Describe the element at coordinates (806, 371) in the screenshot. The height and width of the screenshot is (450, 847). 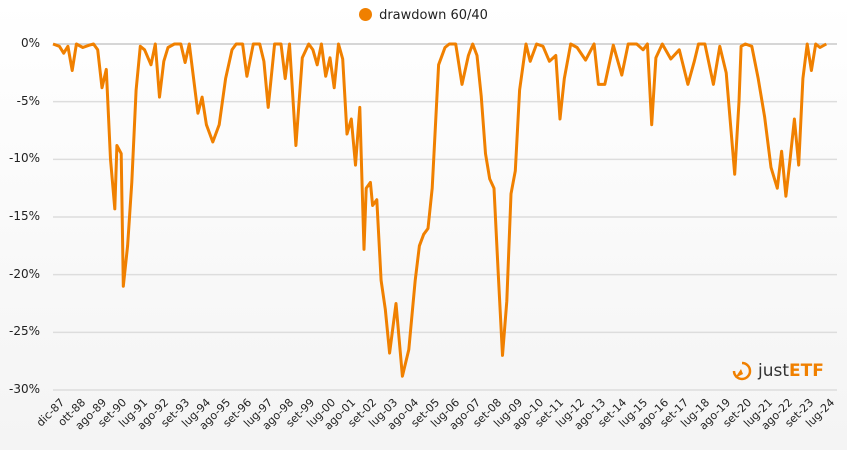
I see `logo-text-bold: ETF` at that location.